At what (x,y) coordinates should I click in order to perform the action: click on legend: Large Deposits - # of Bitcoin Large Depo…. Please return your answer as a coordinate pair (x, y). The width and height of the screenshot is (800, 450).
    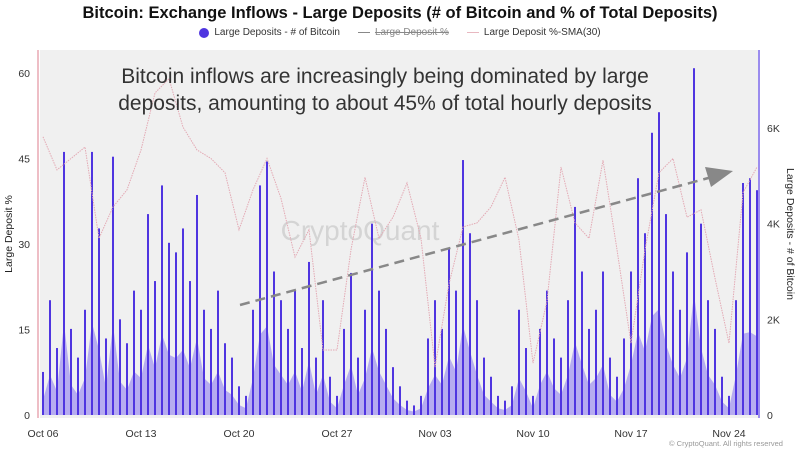
    Looking at the image, I should click on (400, 32).